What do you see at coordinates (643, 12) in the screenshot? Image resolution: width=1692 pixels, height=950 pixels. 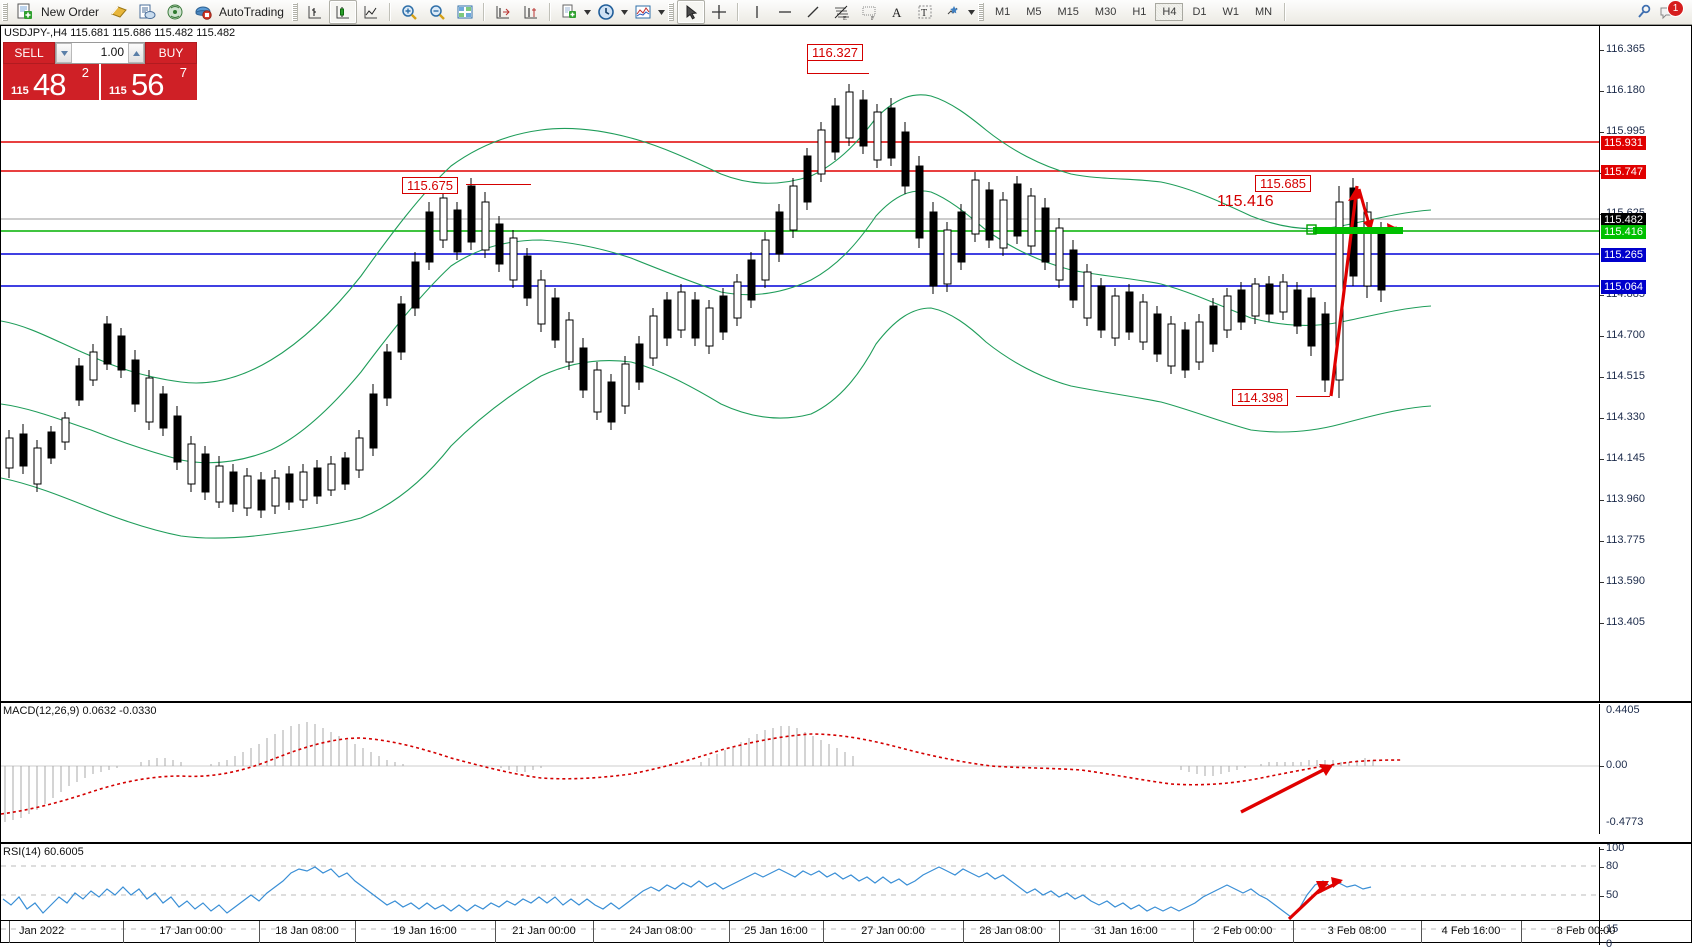 I see `indicators-icon` at bounding box center [643, 12].